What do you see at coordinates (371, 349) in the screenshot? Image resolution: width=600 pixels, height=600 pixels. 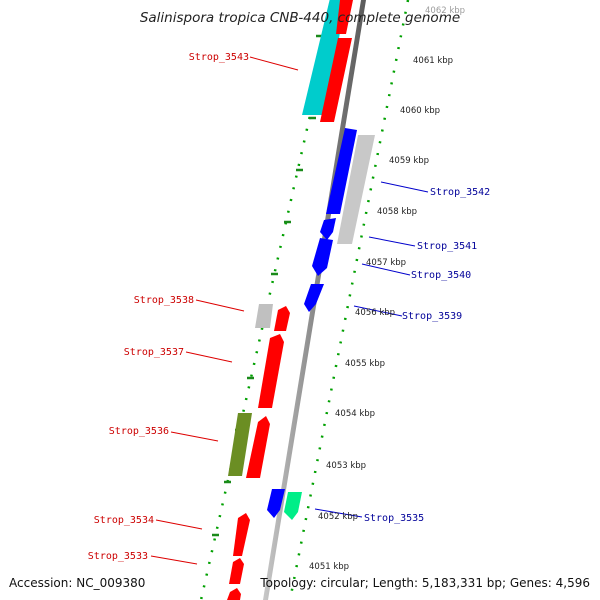 I see `right-leader-lines` at bounding box center [371, 349].